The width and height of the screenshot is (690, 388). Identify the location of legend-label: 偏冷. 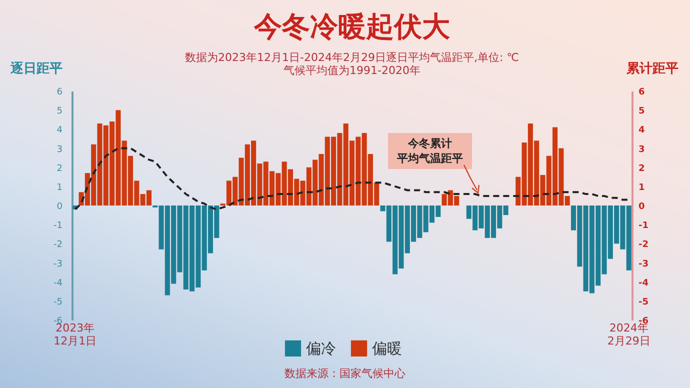
(321, 348).